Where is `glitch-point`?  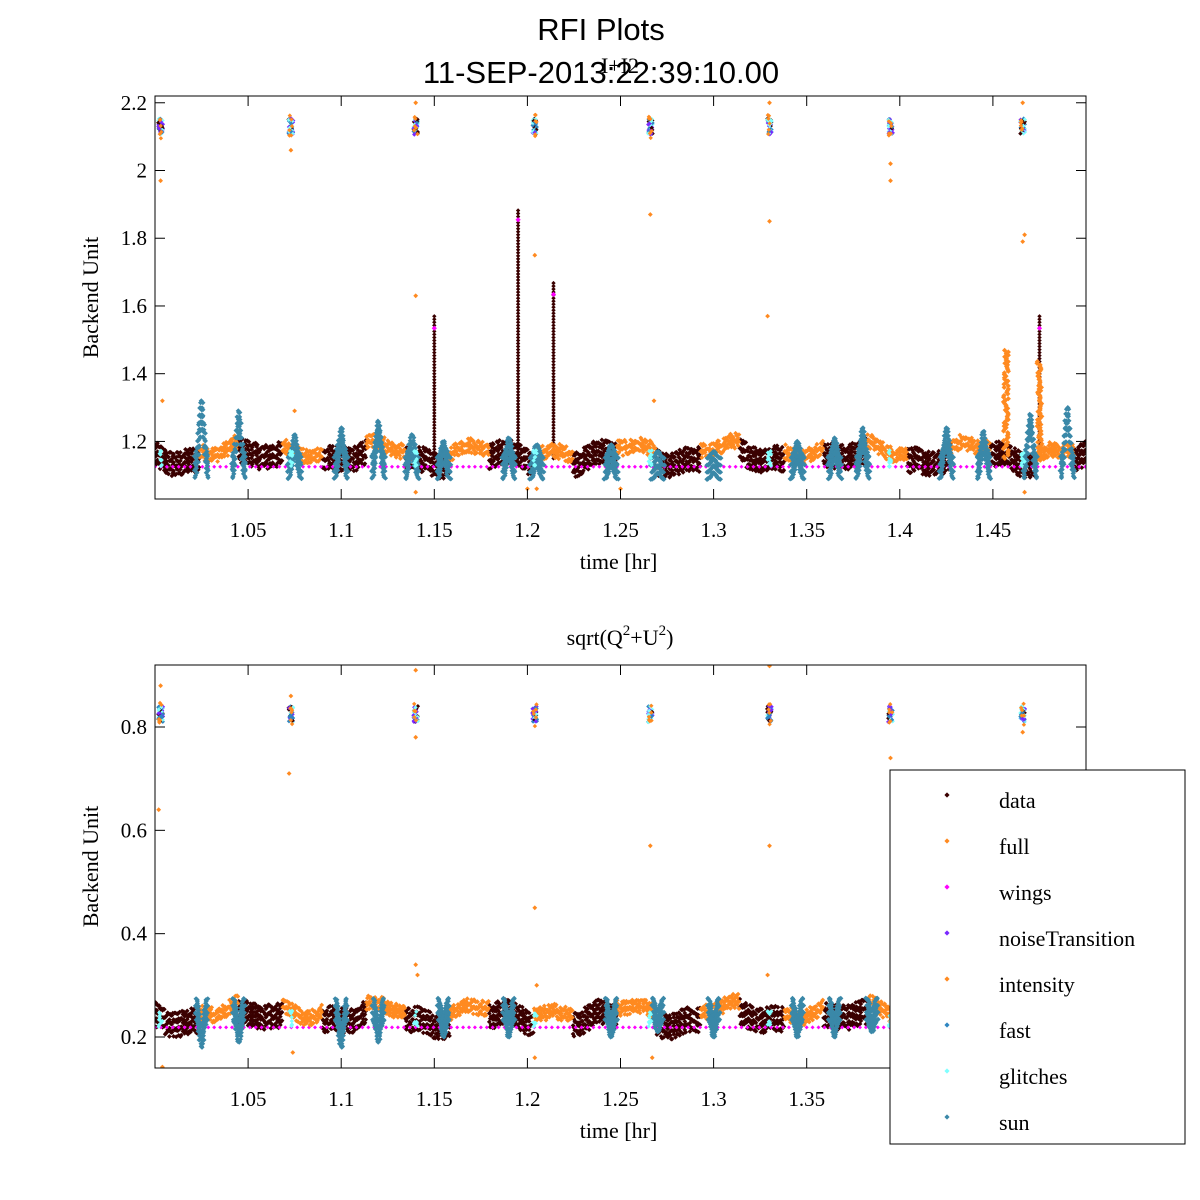
glitch-point is located at coordinates (161, 460).